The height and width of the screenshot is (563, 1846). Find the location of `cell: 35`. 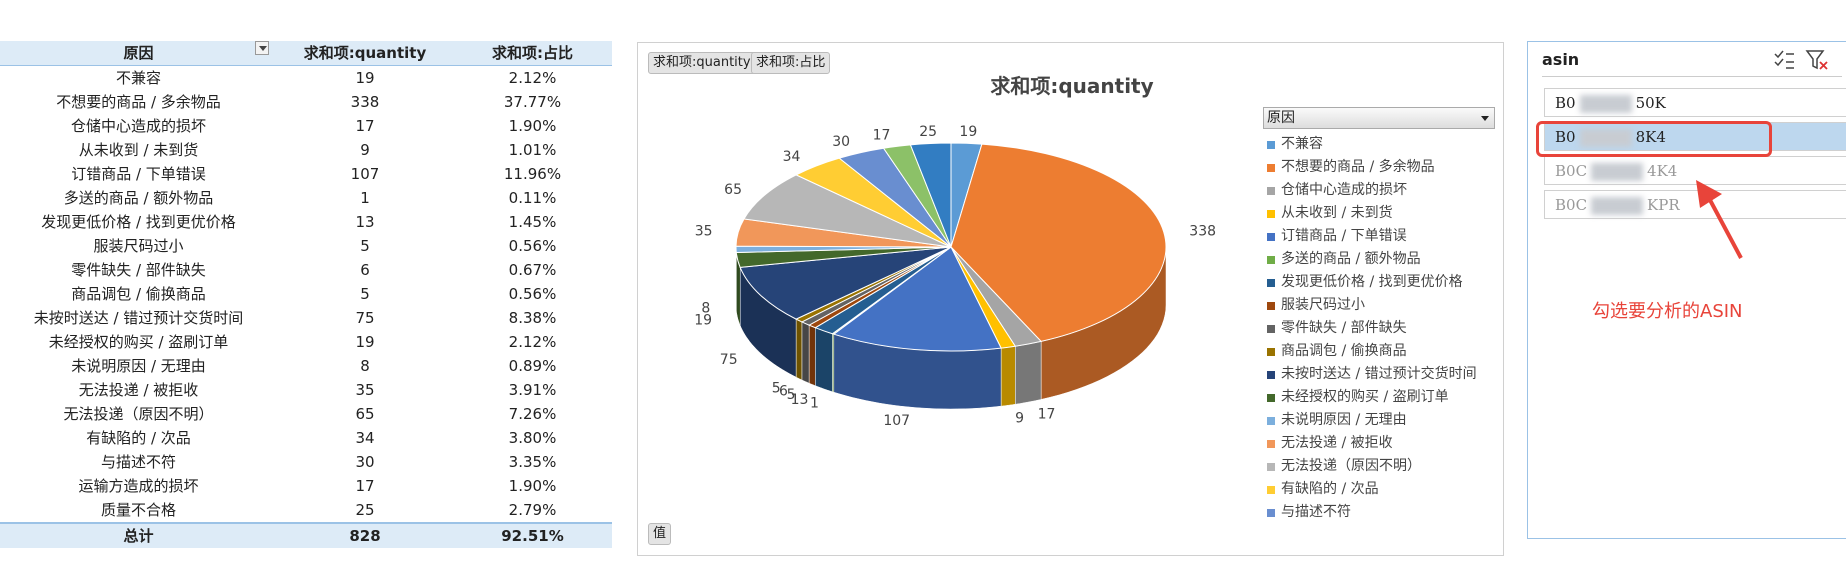

cell: 35 is located at coordinates (365, 390).